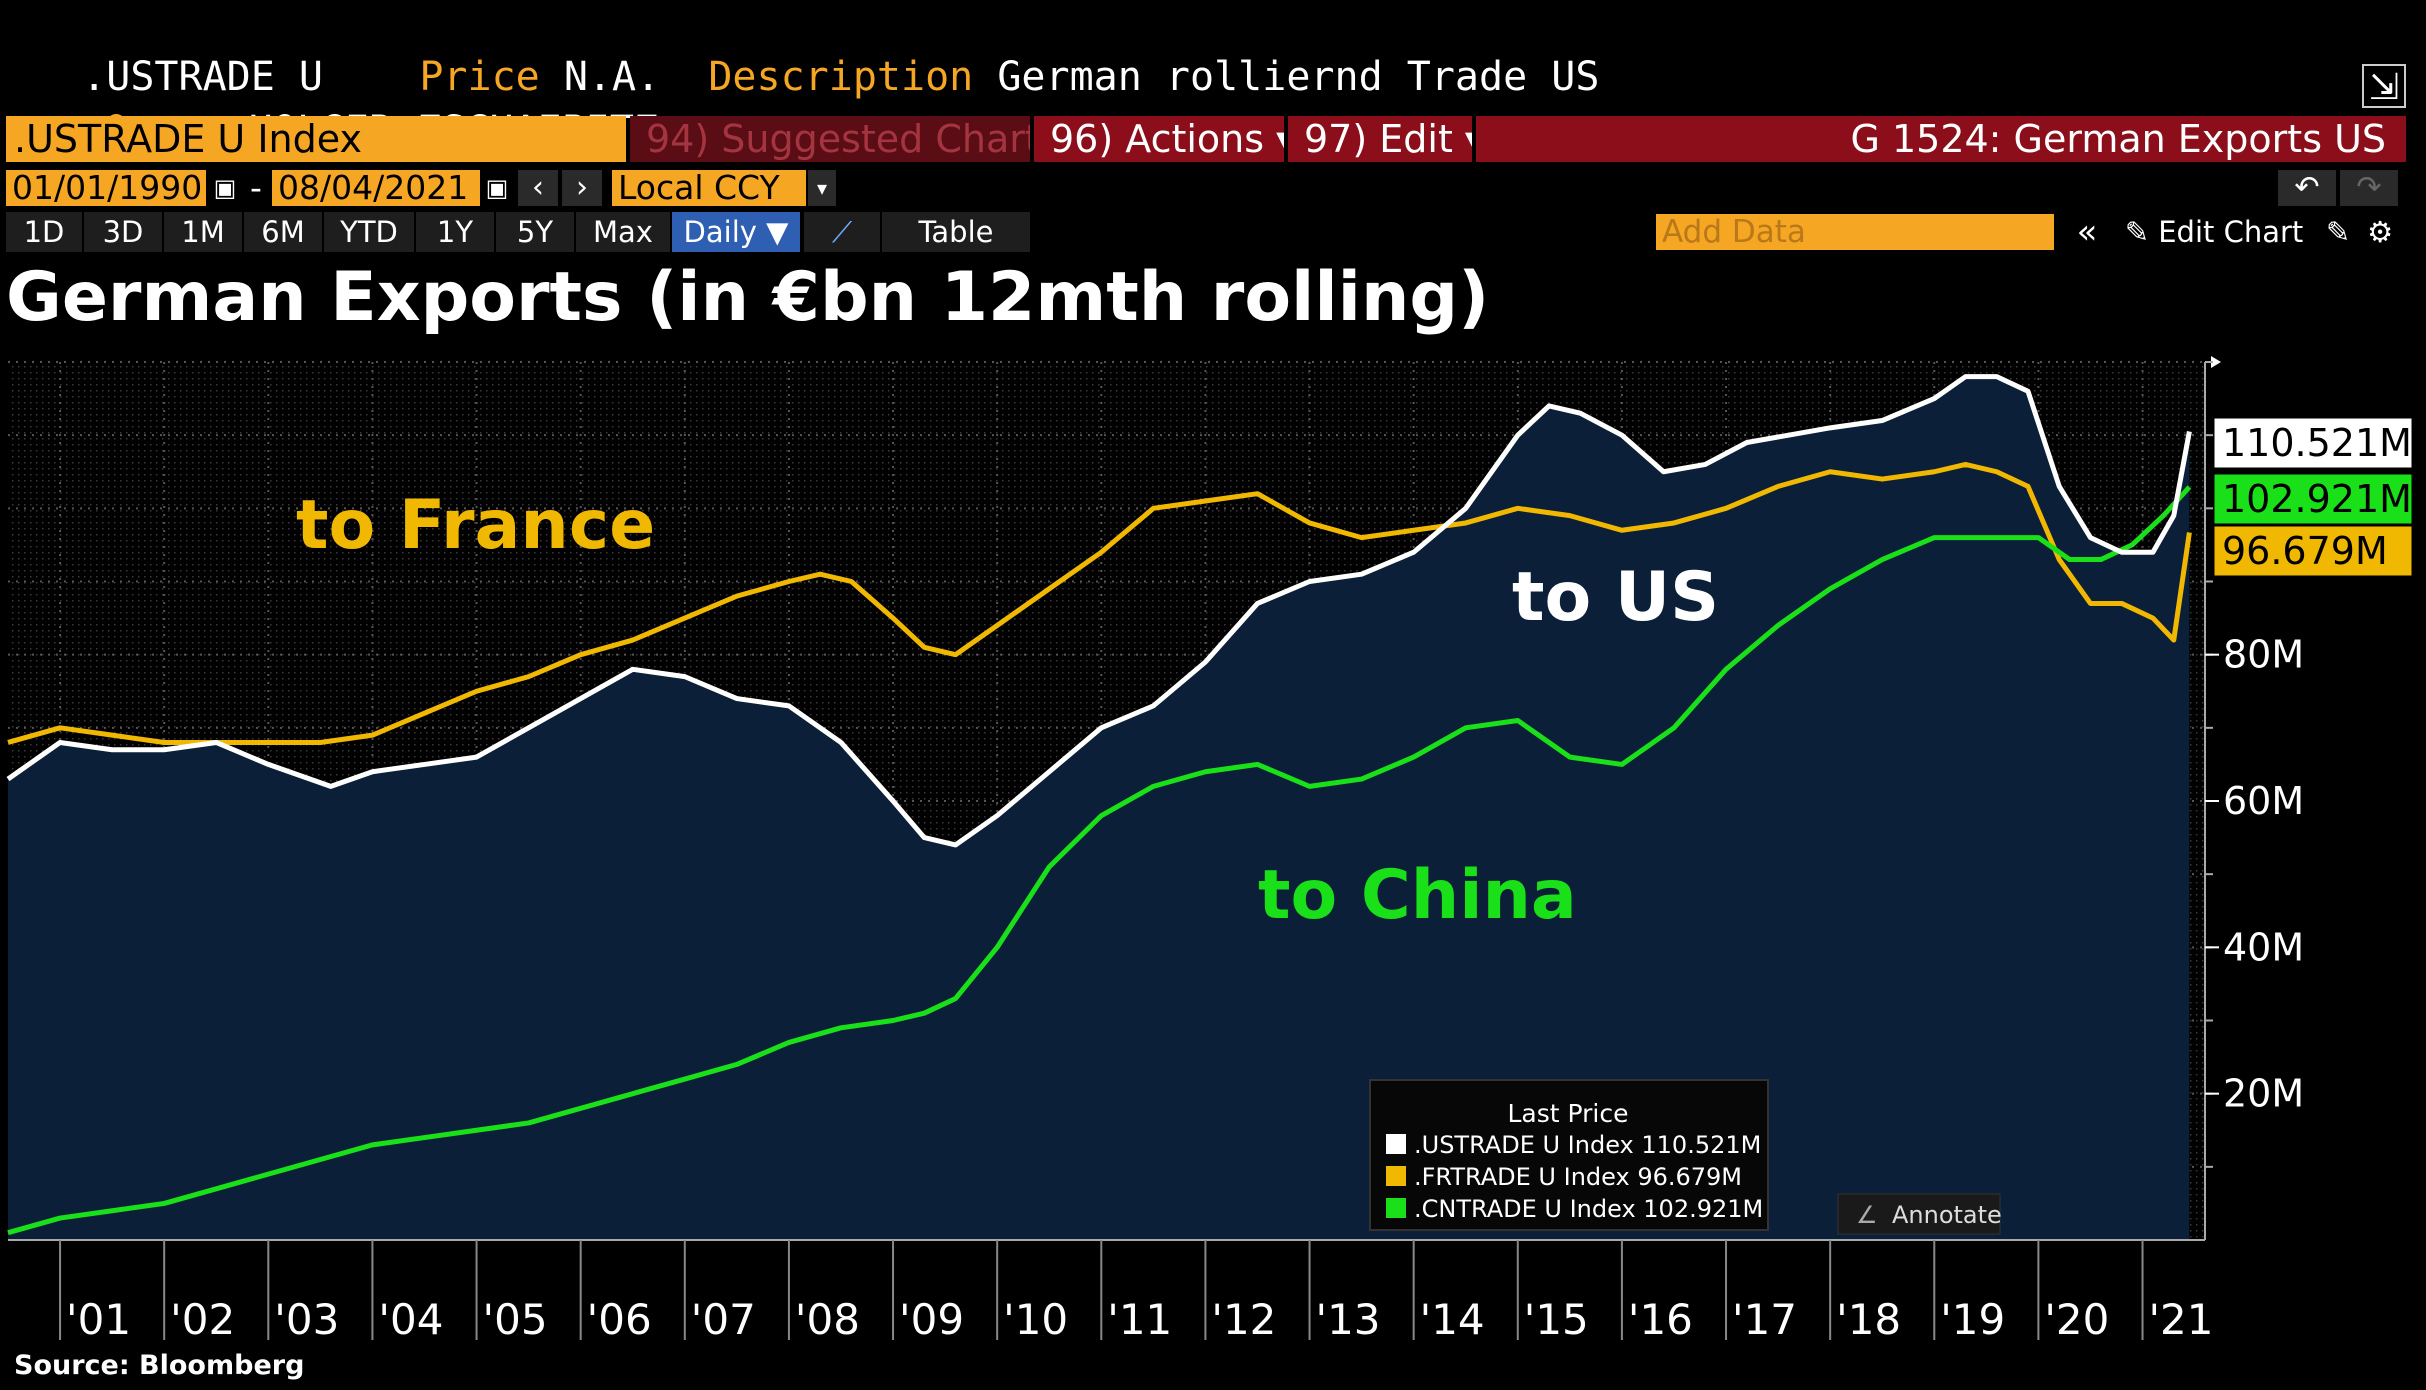 The width and height of the screenshot is (2426, 1390). What do you see at coordinates (2263, 1094) in the screenshot?
I see `y-tick-label: 20M` at bounding box center [2263, 1094].